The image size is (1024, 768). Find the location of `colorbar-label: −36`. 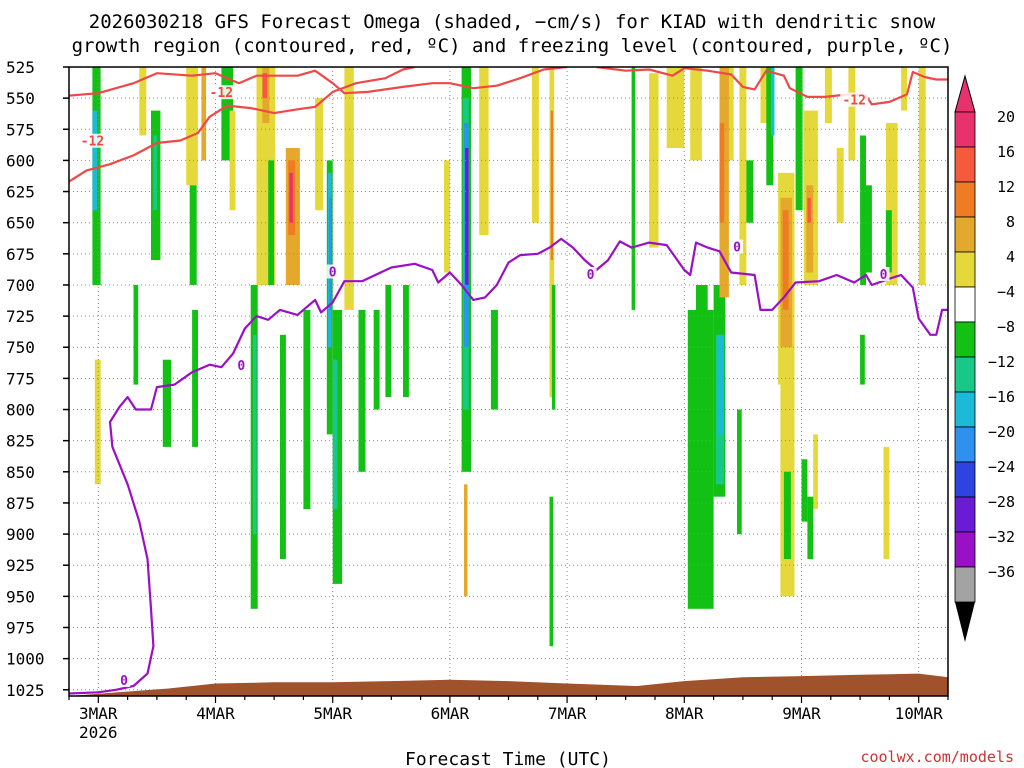

colorbar-label: −36 is located at coordinates (1001, 572).